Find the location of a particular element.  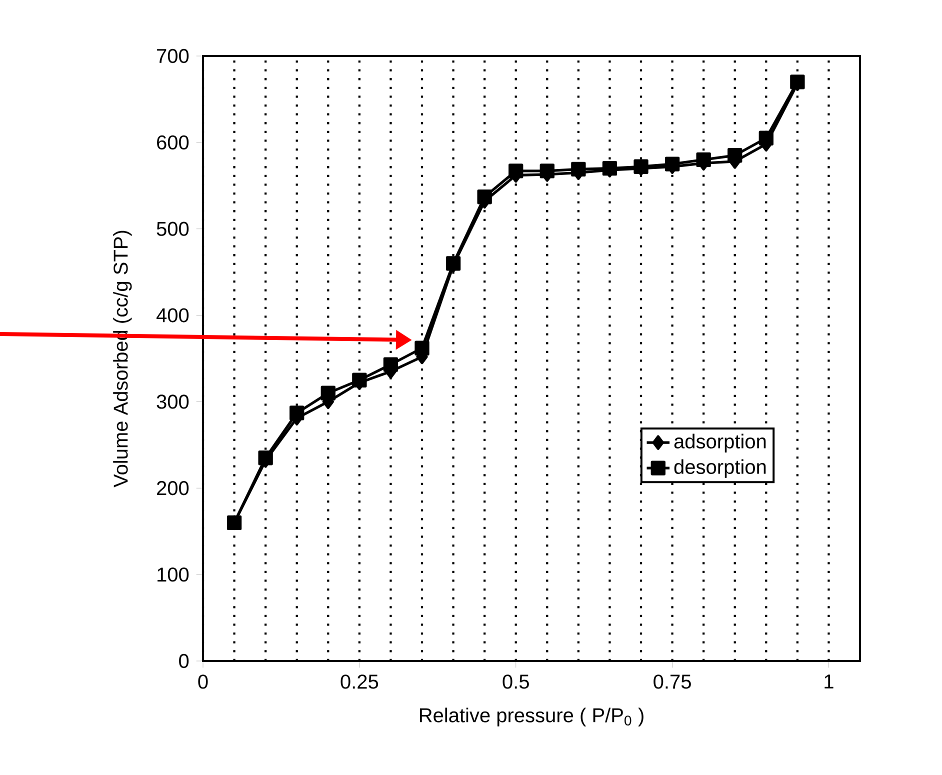

y-tick-label: 500 is located at coordinates (172, 229).